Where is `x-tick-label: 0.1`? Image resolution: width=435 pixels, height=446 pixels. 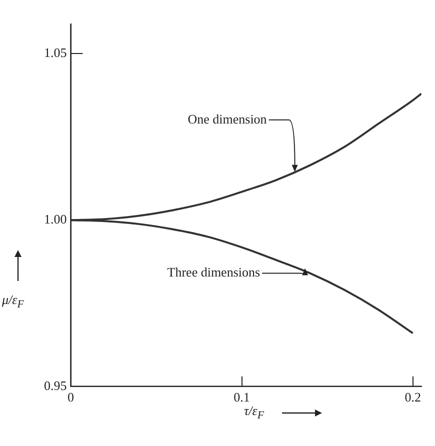
x-tick-label: 0.1 is located at coordinates (242, 397).